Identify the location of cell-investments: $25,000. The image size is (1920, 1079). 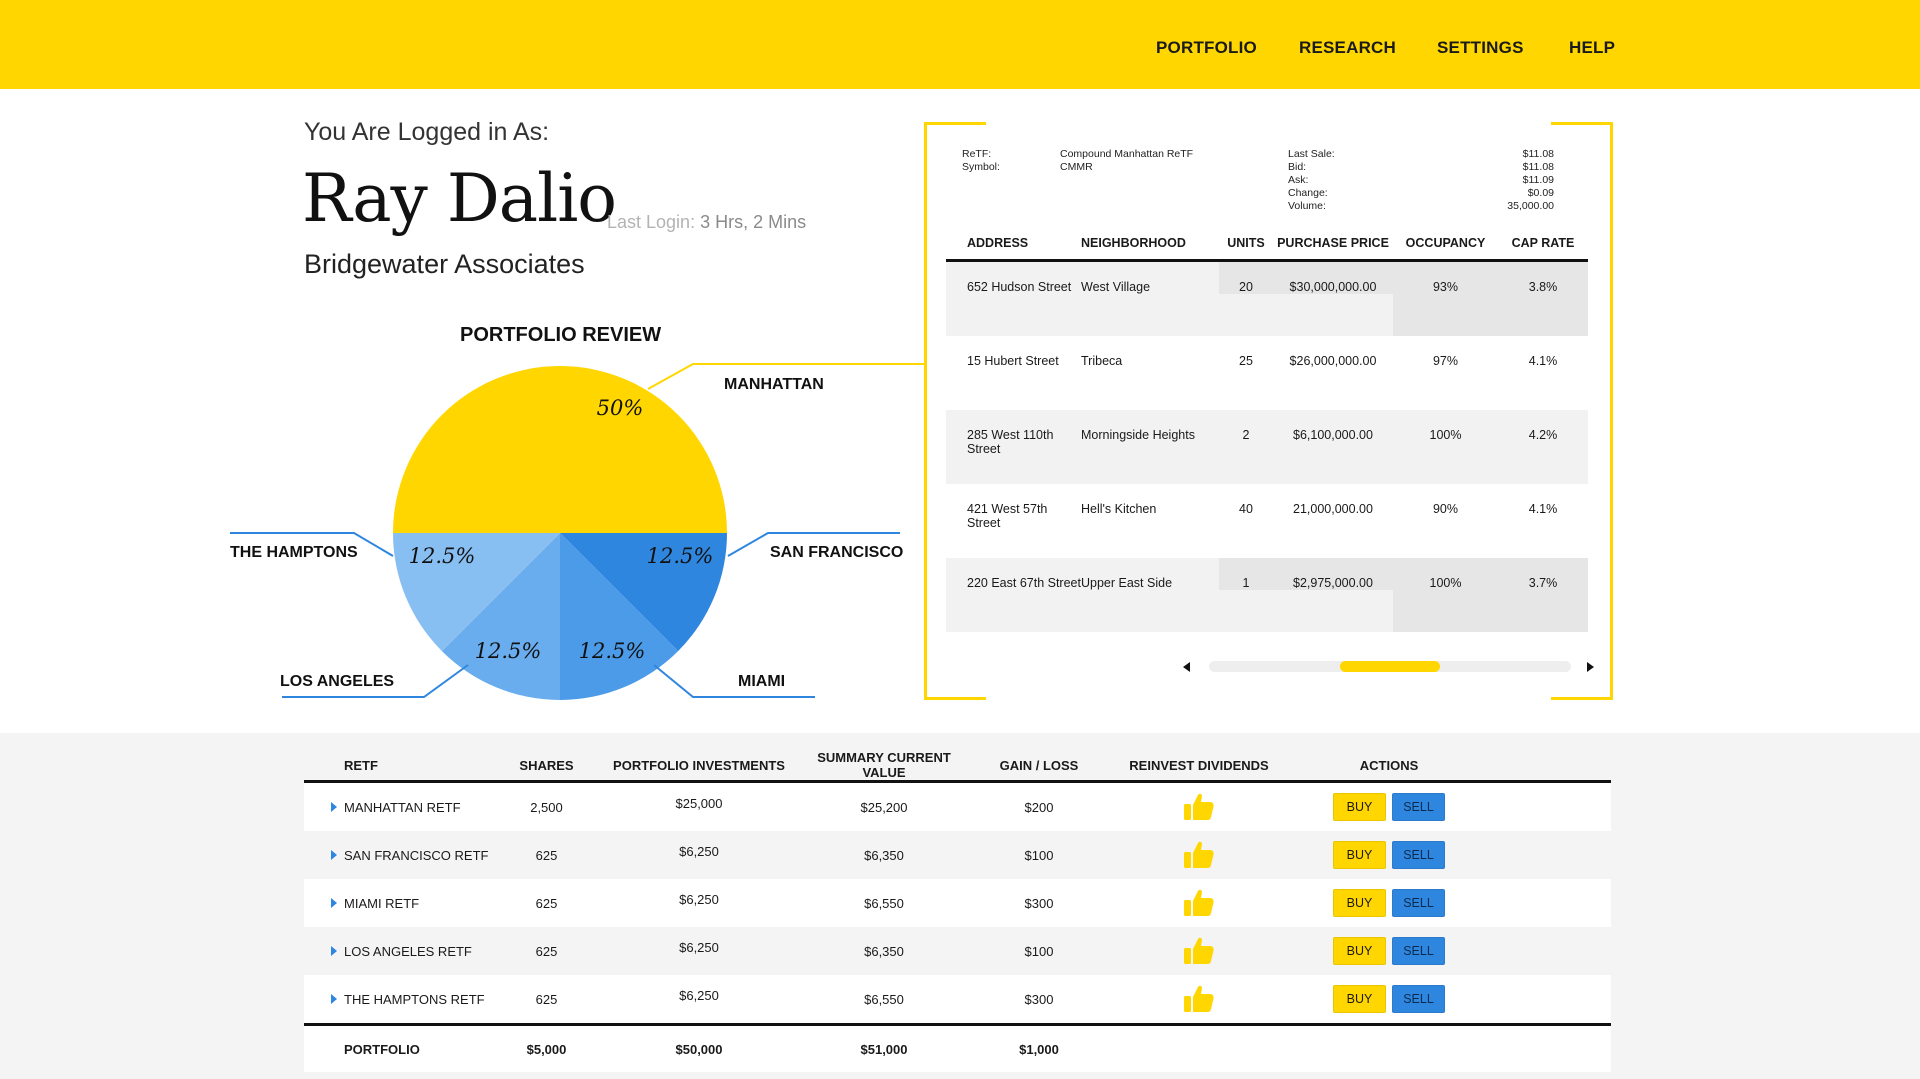
(699, 805).